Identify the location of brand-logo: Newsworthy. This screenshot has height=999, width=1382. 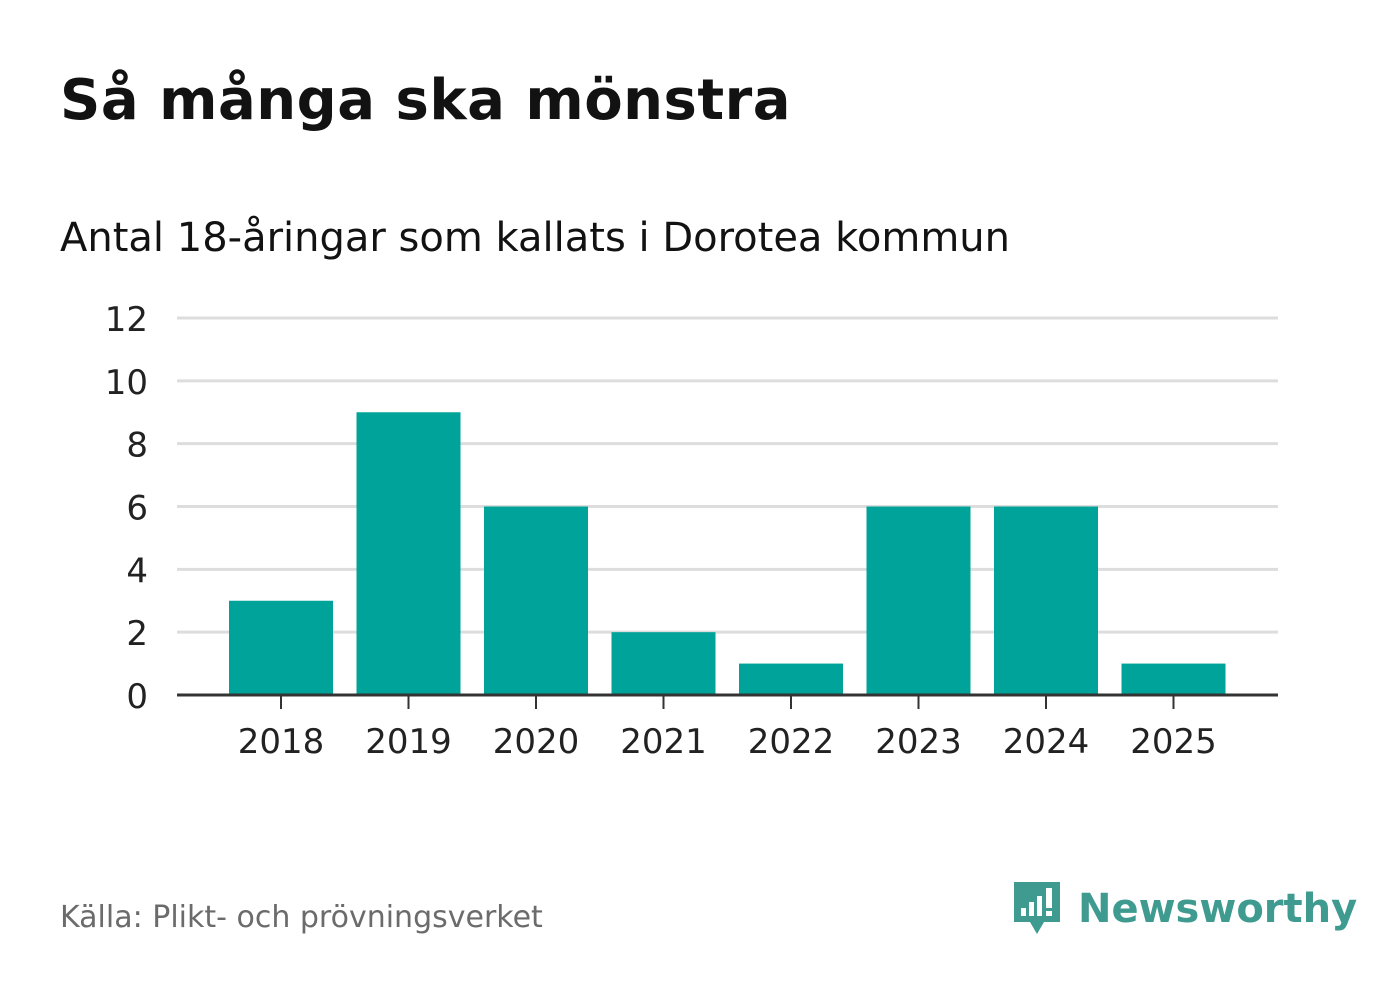
(1183, 909).